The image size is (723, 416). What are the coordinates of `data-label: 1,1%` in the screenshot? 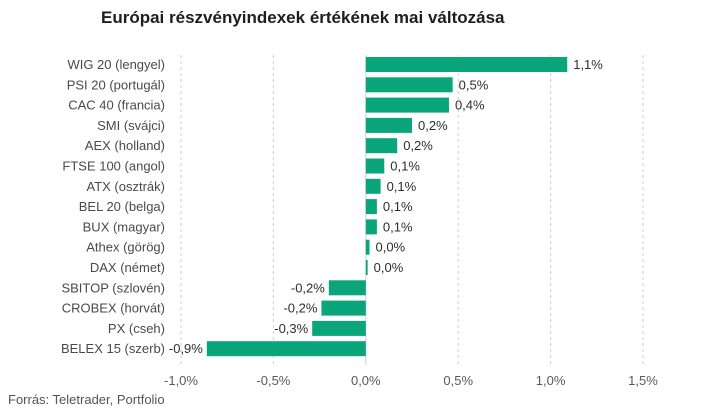 It's located at (588, 64).